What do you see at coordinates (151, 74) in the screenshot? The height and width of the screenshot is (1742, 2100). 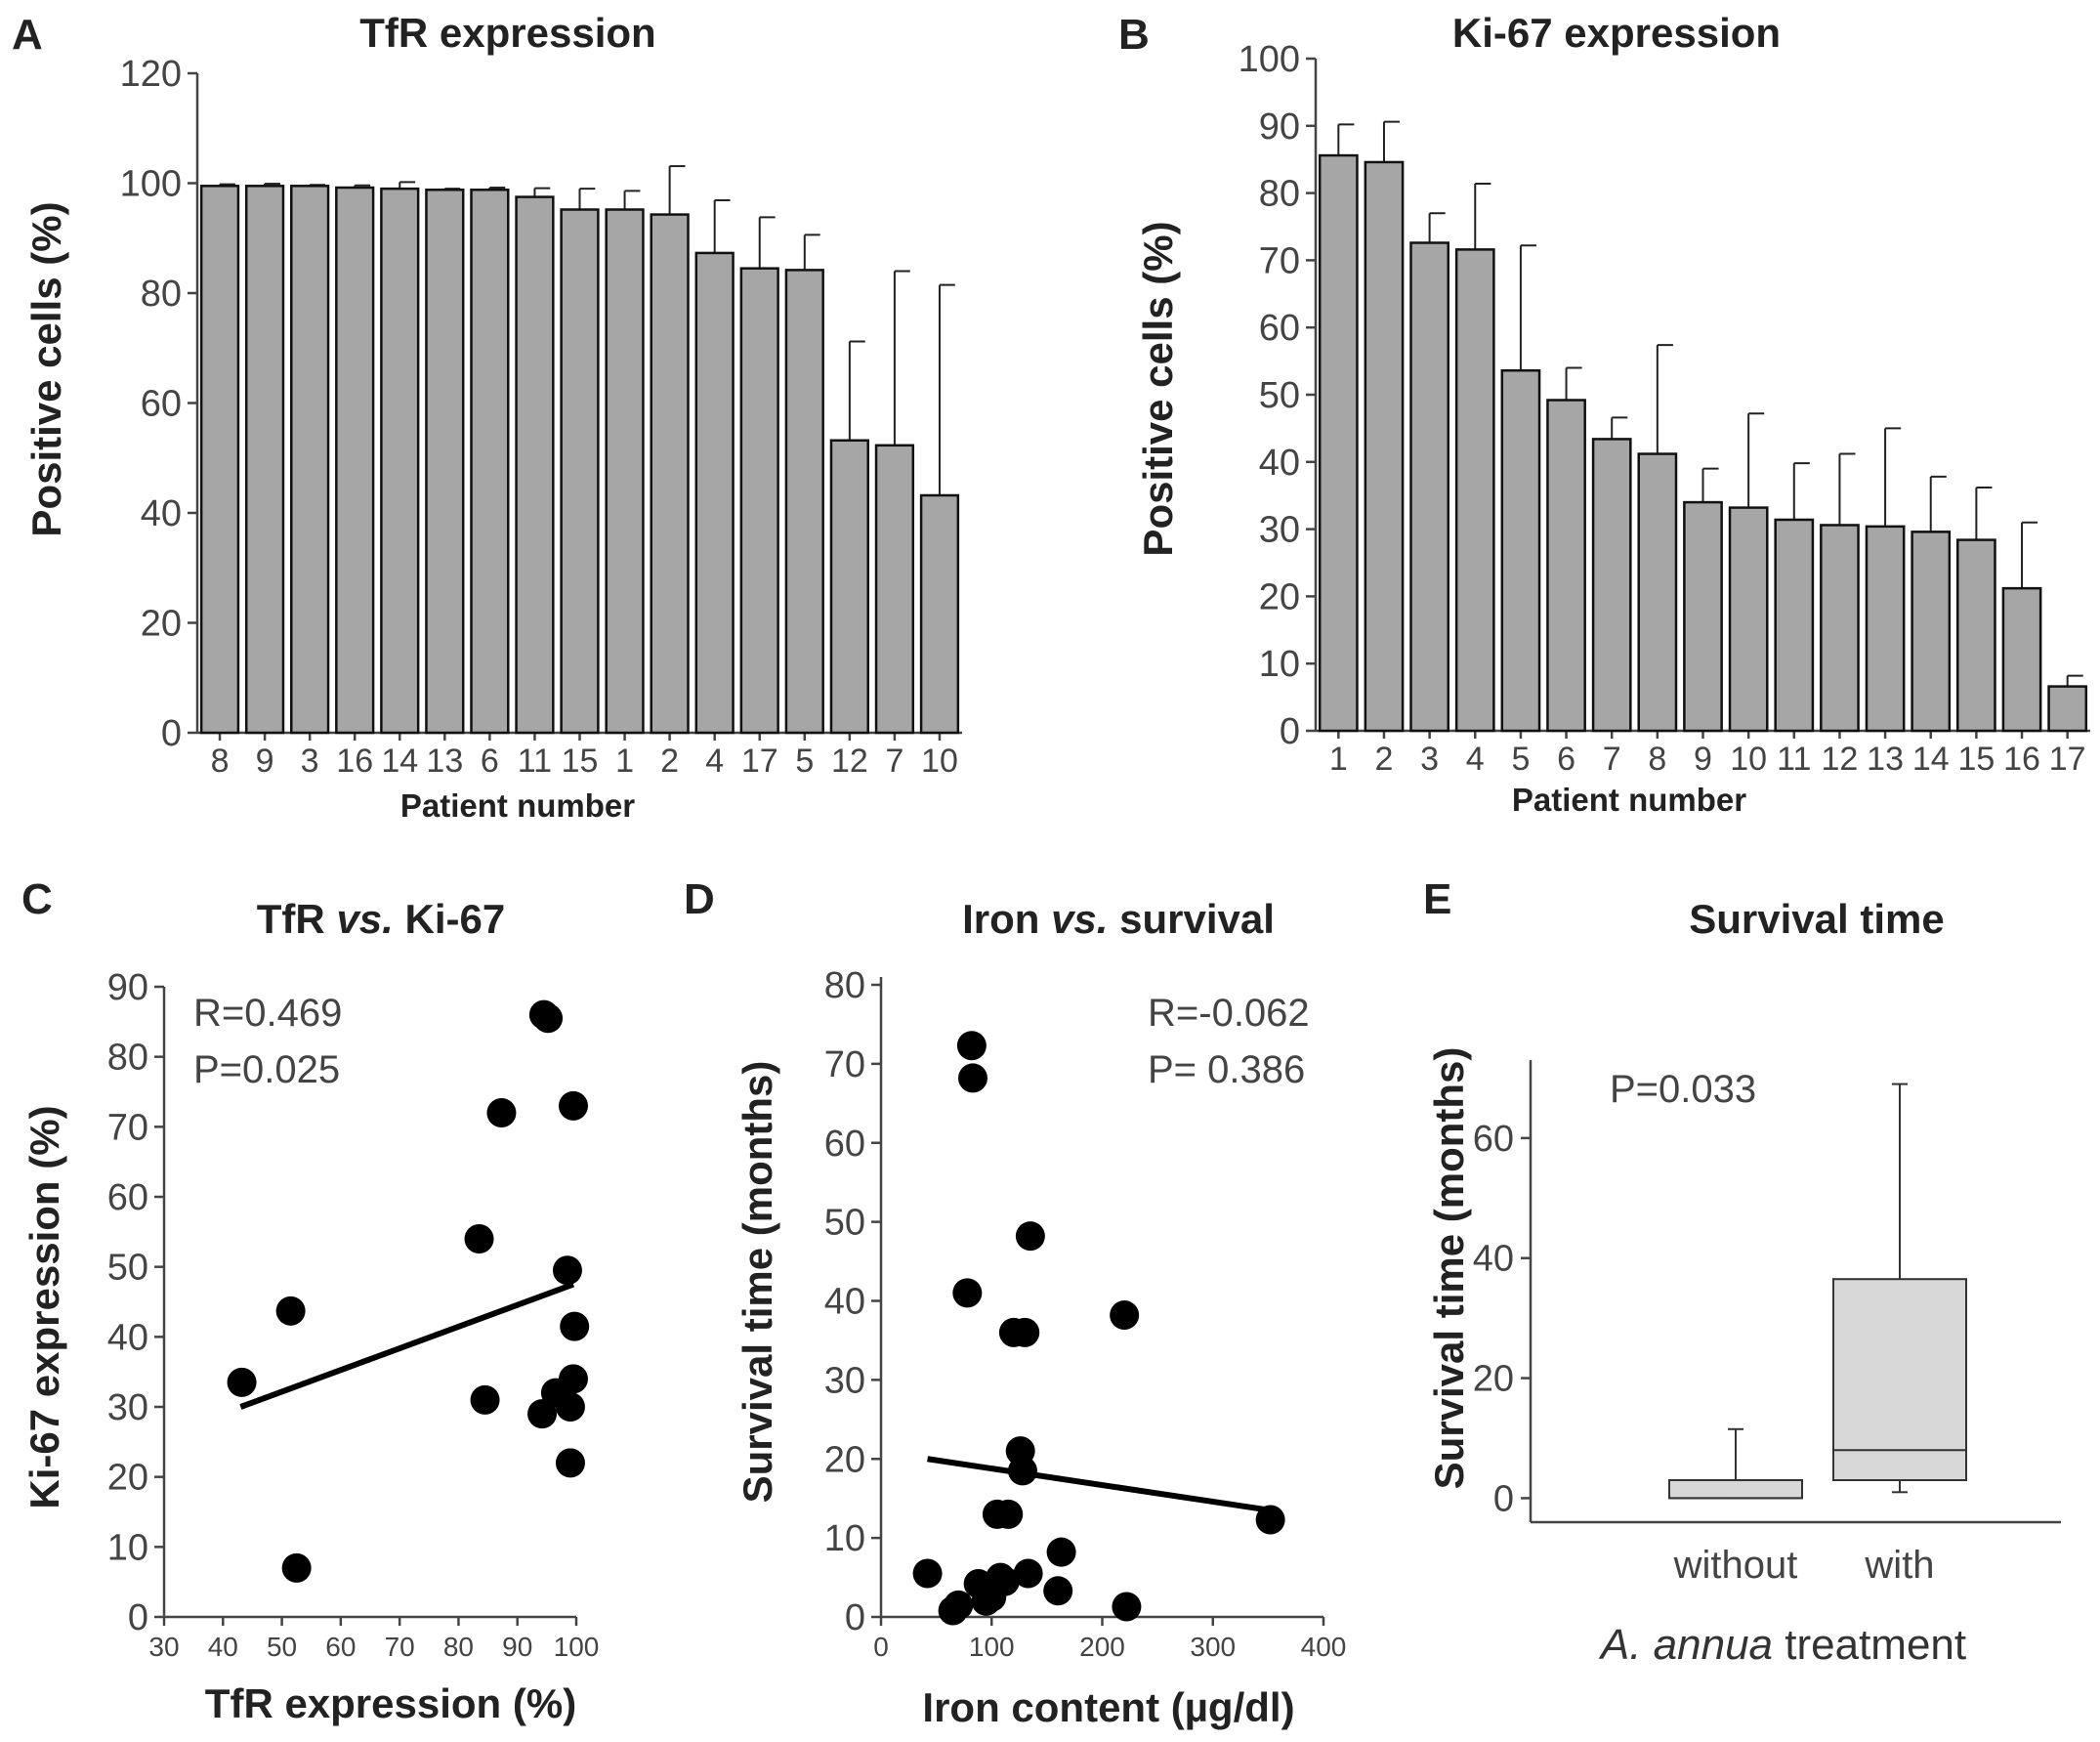 I see `y-tick-label: 120` at bounding box center [151, 74].